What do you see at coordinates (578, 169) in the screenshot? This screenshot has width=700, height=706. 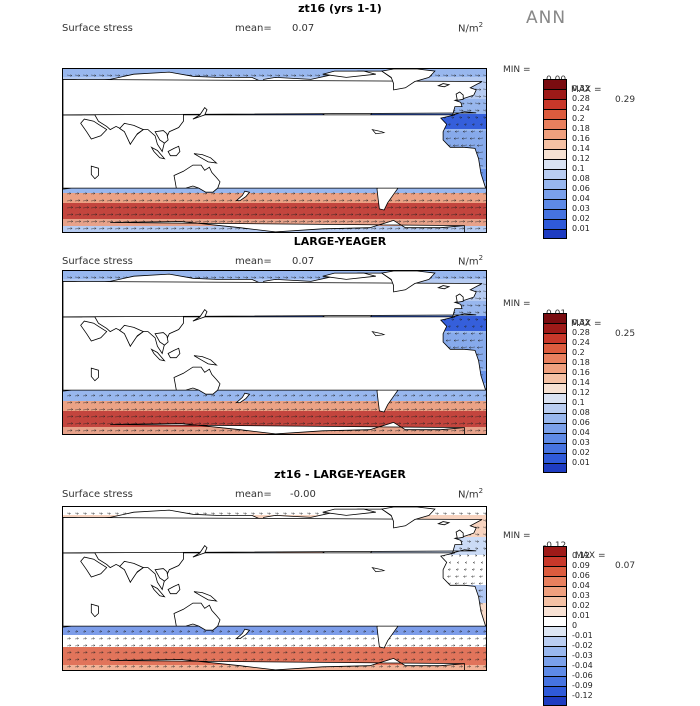 I see `colorbar-tick-label: 0.1` at bounding box center [578, 169].